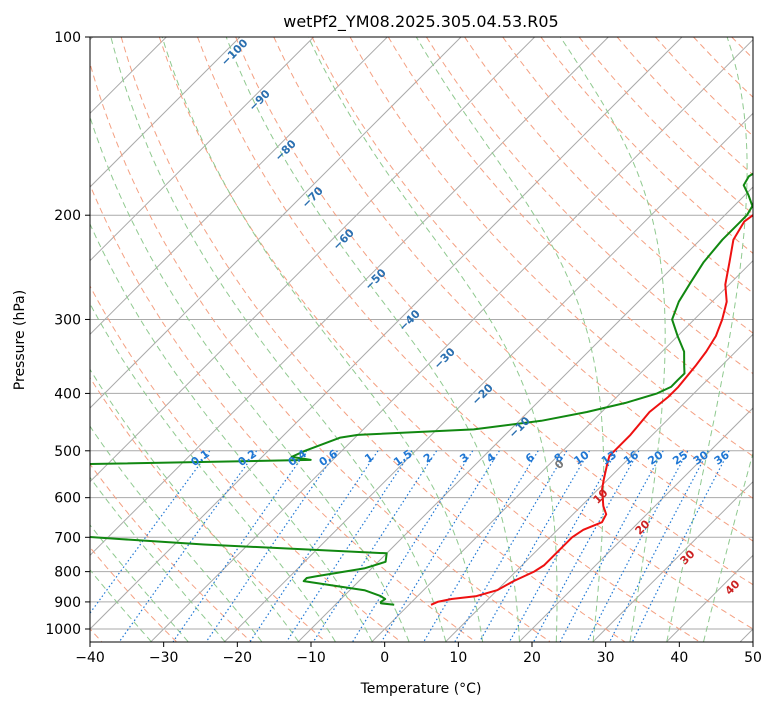 Image resolution: width=775 pixels, height=708 pixels. What do you see at coordinates (311, 658) in the screenshot?
I see `x-tick-label: −10` at bounding box center [311, 658].